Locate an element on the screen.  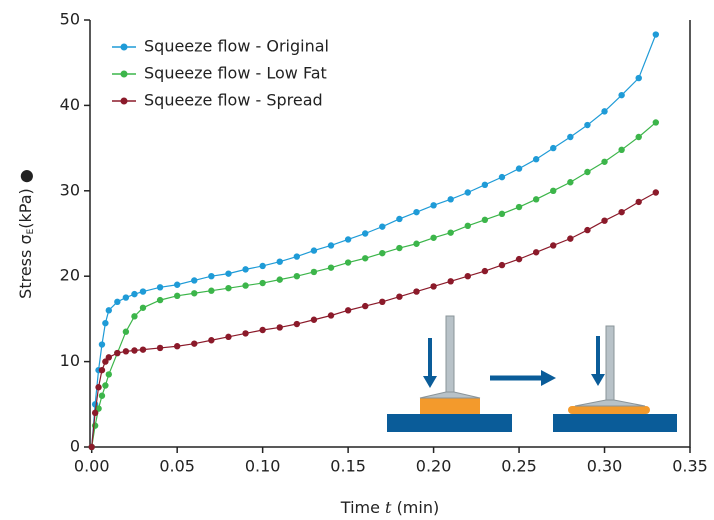
y-tick-label: 20 is located at coordinates (70, 275).